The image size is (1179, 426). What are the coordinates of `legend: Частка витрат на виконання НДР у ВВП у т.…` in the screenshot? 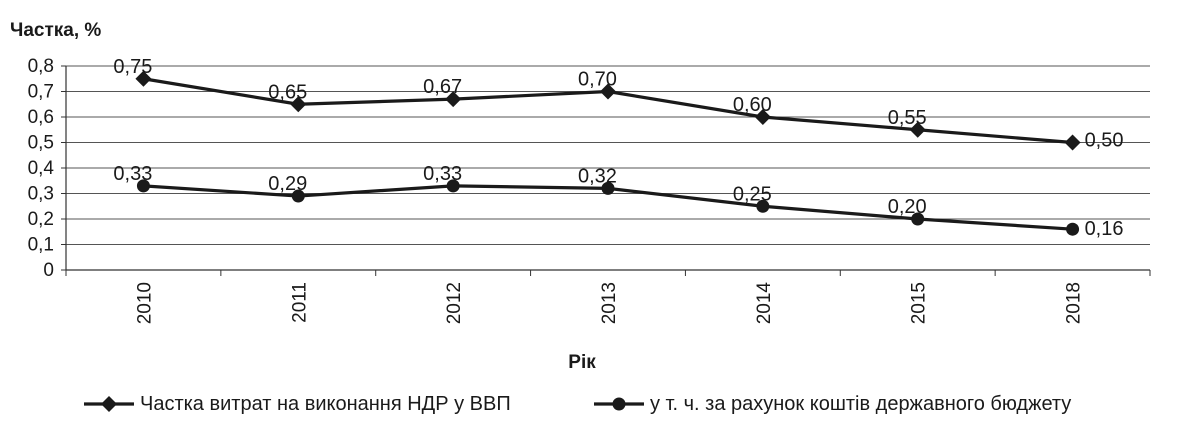 It's located at (577, 404).